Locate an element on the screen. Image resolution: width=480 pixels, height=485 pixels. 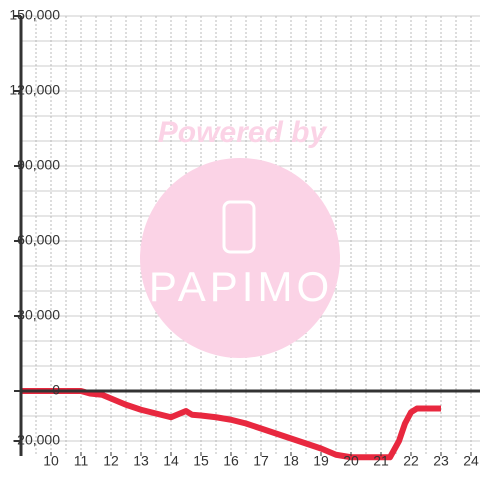
x-tick-label: 19 is located at coordinates (321, 461).